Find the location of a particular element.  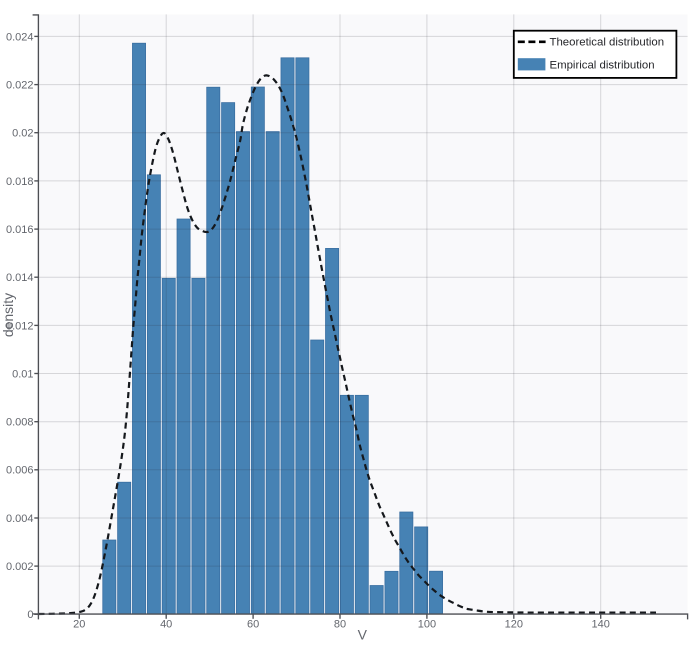

svg-text: 0.01 is located at coordinates (22, 374).